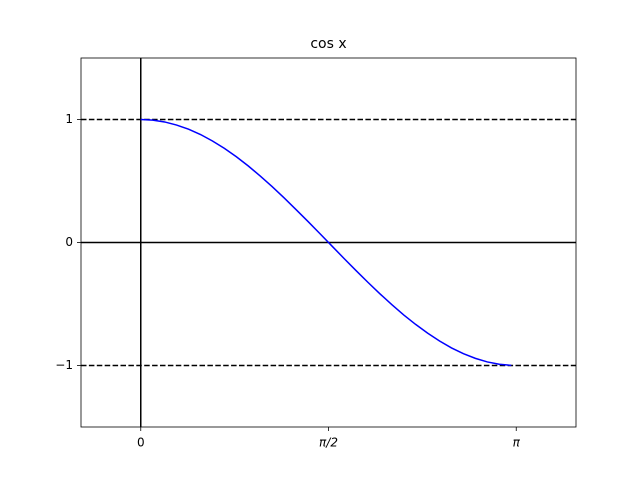 This screenshot has width=640, height=480. What do you see at coordinates (328, 44) in the screenshot?
I see `chart-title: cos x` at bounding box center [328, 44].